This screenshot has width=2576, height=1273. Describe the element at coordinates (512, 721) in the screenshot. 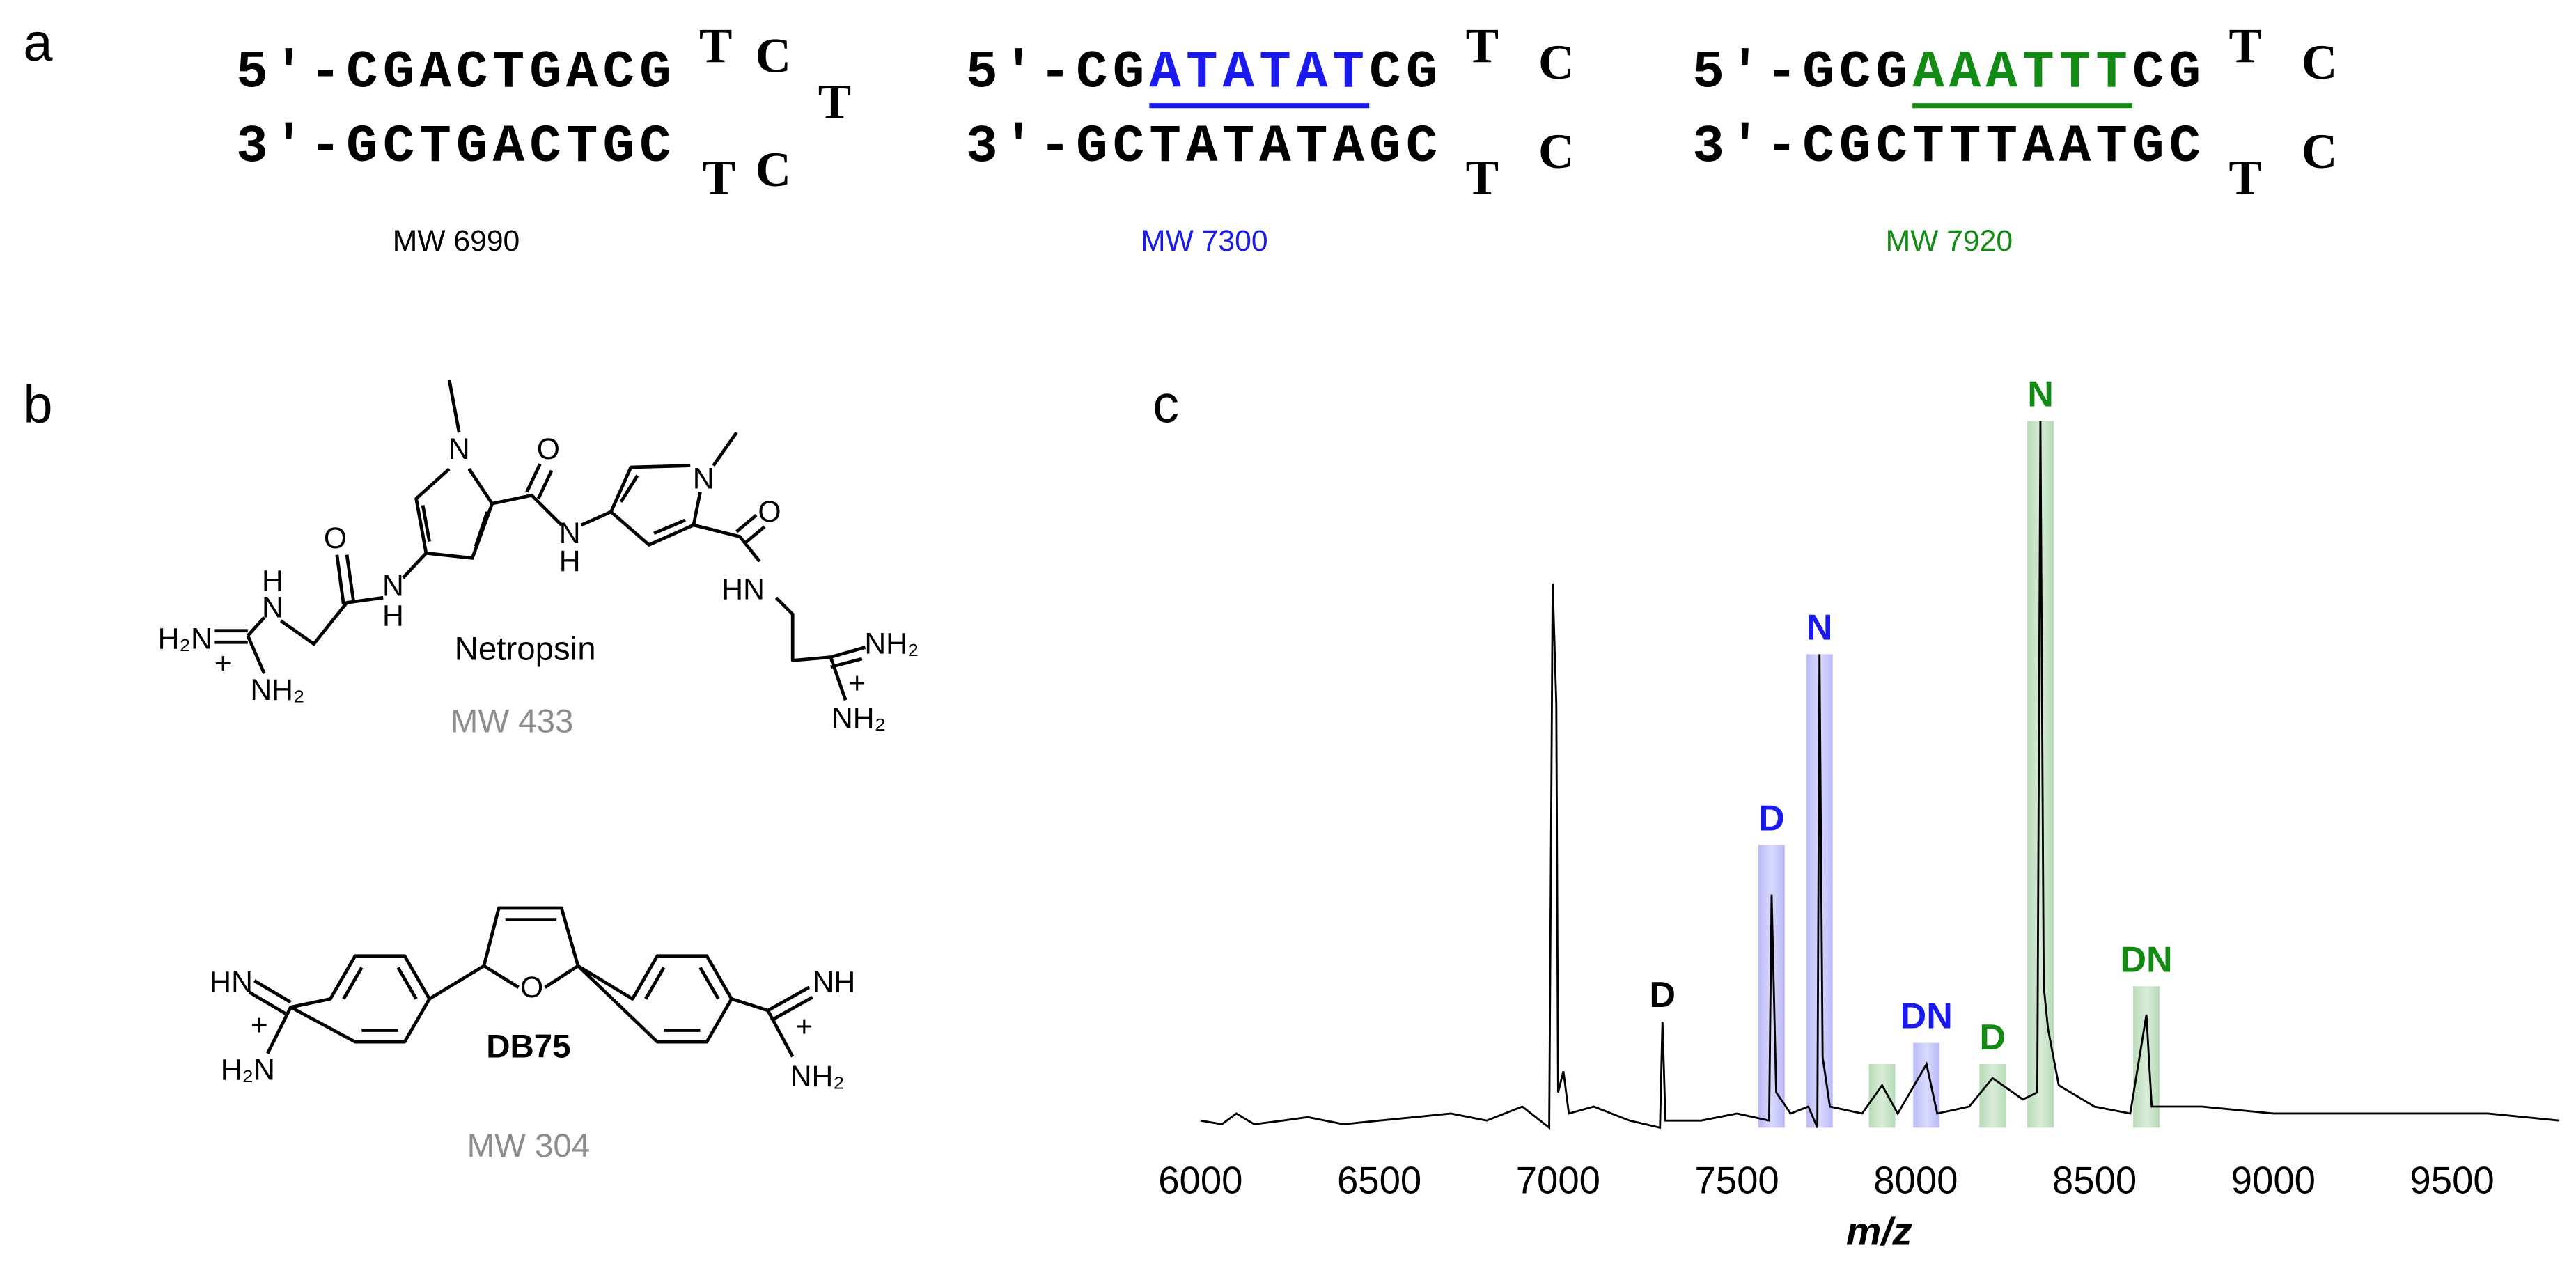

I see `molecular-weight: MW 433` at that location.